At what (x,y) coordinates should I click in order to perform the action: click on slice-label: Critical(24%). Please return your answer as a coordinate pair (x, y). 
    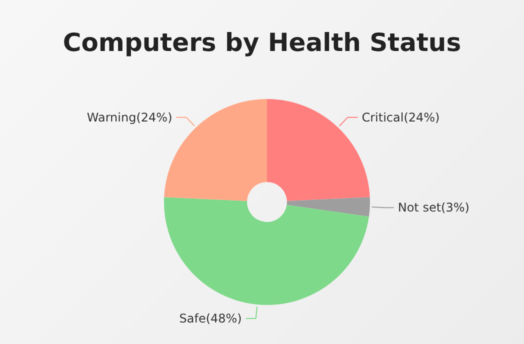
    Looking at the image, I should click on (401, 117).